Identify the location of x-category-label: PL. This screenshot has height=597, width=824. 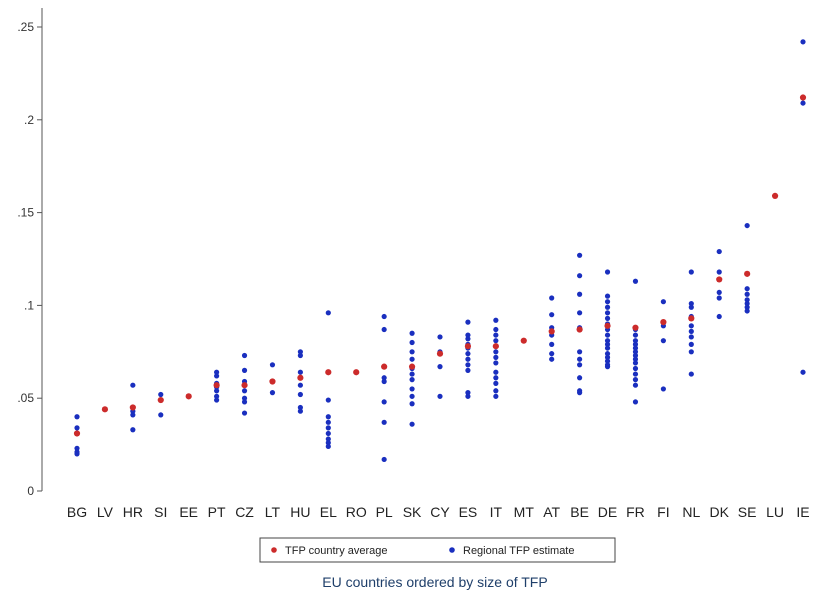
(384, 512).